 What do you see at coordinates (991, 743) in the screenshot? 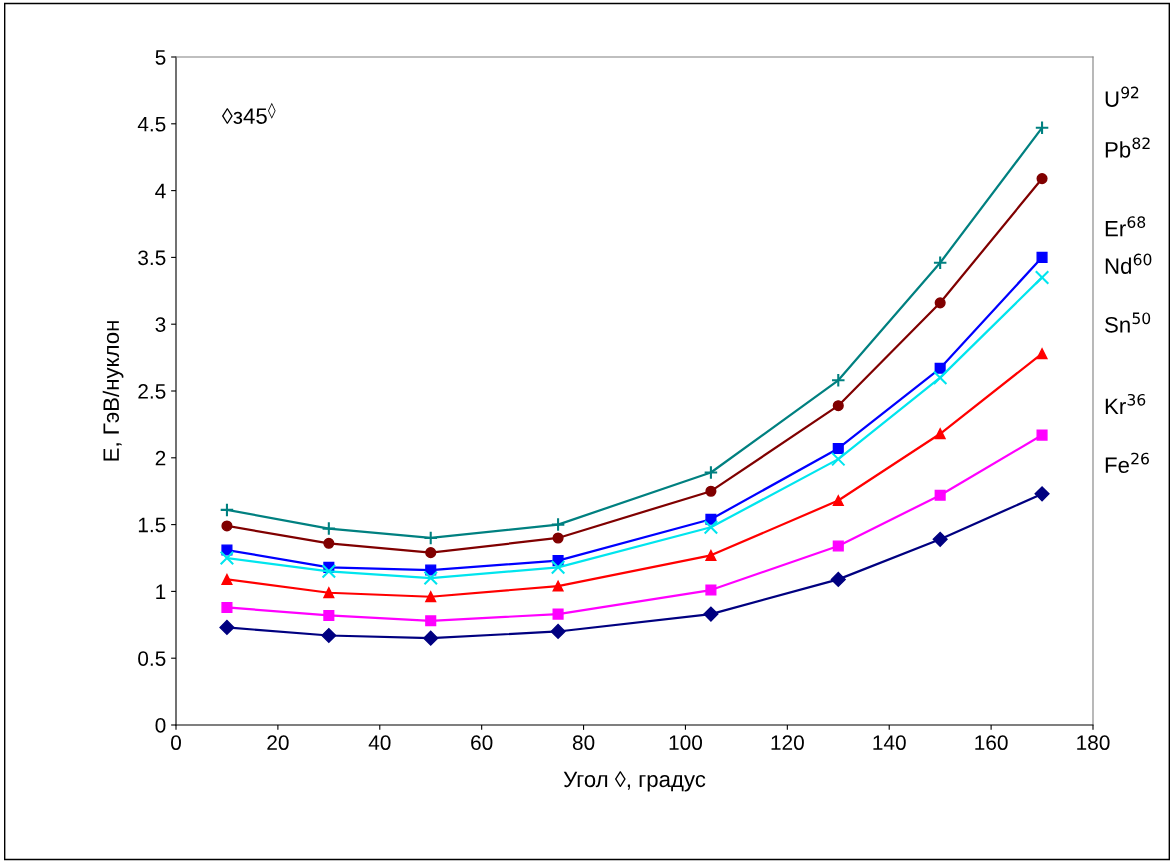
I see `x-tick-label: 160` at bounding box center [991, 743].